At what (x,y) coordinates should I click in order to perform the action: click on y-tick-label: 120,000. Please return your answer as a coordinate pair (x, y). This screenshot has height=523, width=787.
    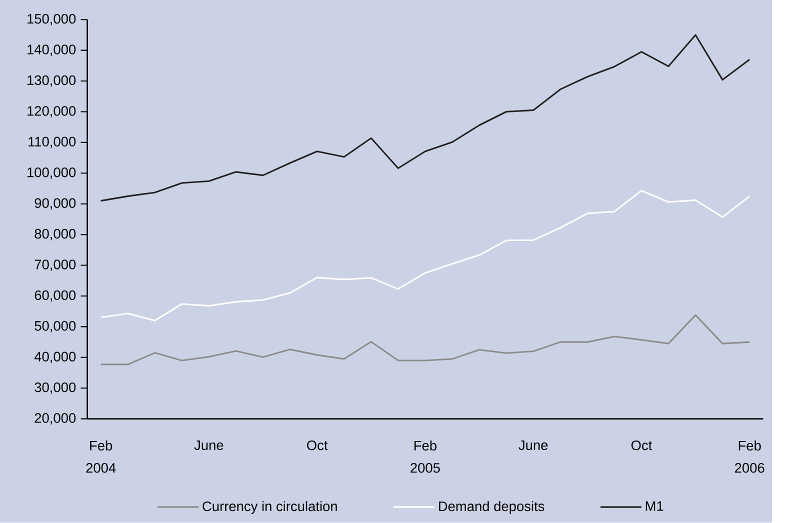
    Looking at the image, I should click on (52, 112).